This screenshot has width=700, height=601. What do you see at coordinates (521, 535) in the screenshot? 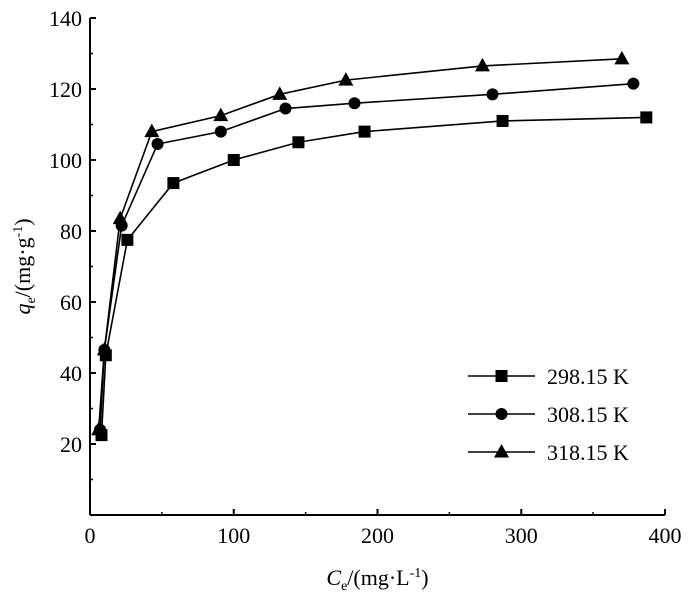
I see `x-tick-label: 300` at bounding box center [521, 535].